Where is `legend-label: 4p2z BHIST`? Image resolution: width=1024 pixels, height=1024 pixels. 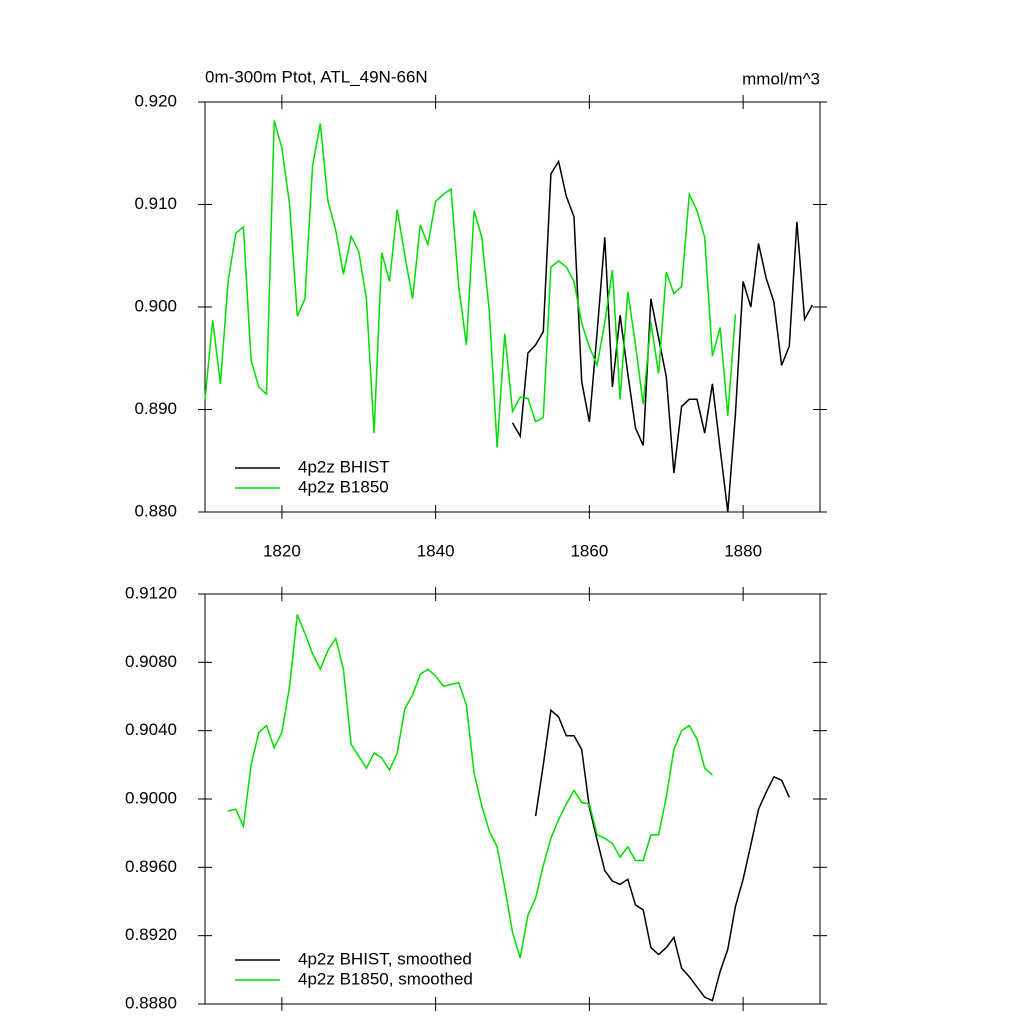 legend-label: 4p2z BHIST is located at coordinates (344, 466).